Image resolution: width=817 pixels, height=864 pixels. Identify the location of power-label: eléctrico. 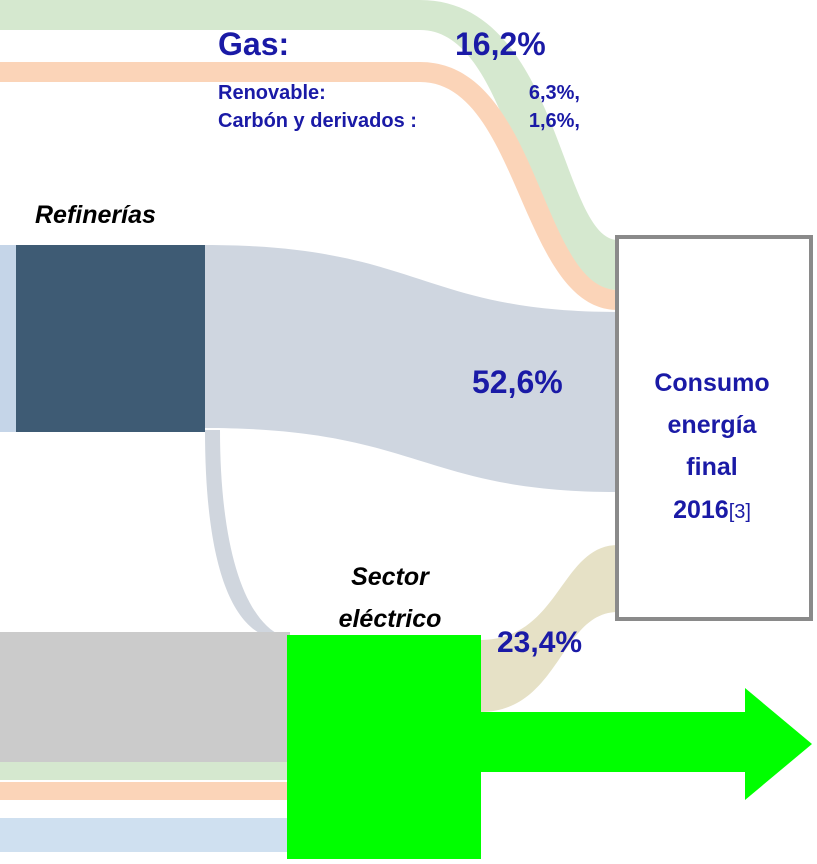
(390, 619).